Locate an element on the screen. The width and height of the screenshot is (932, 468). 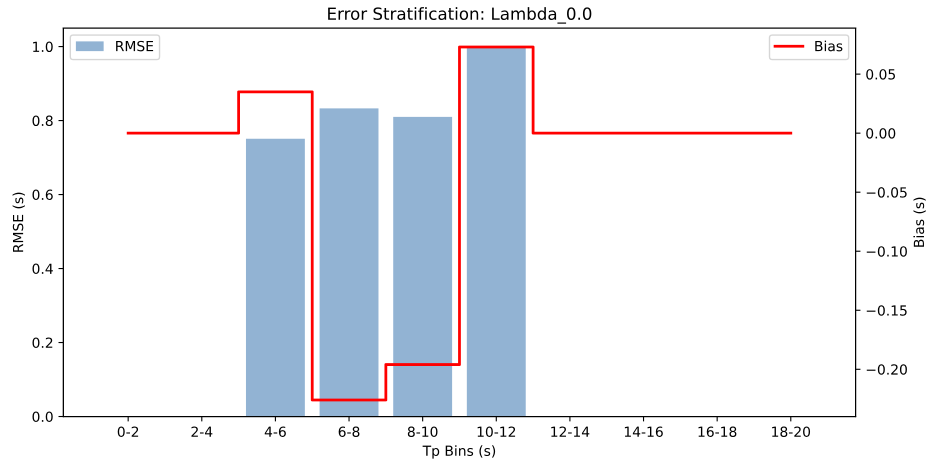
legend-label: Bias is located at coordinates (828, 46).